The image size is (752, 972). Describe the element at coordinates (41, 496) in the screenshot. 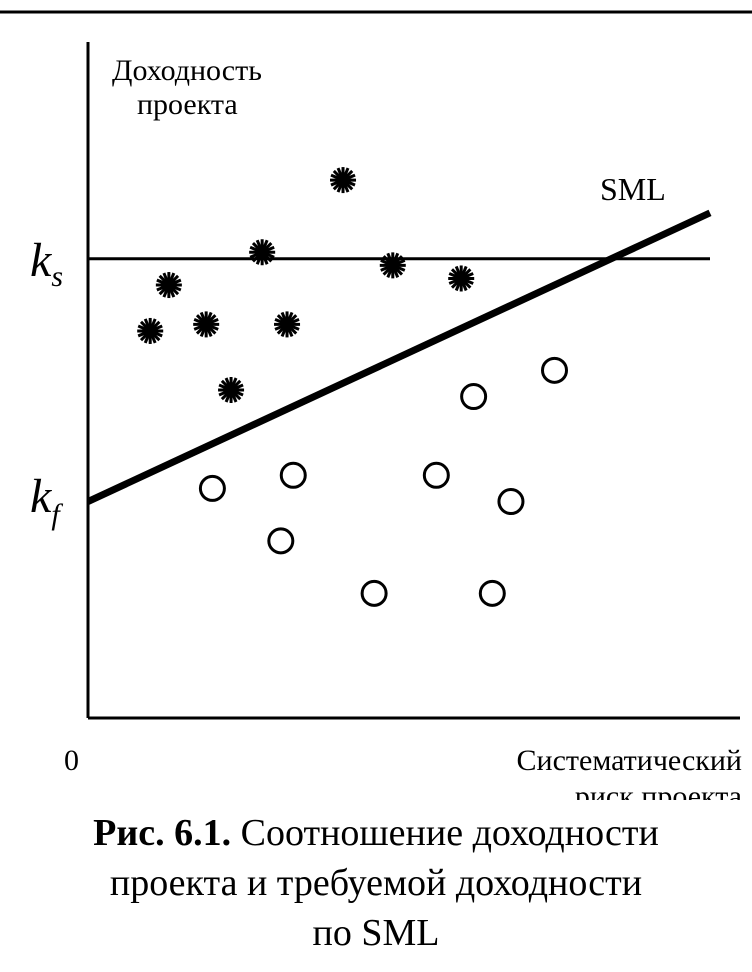

I see `tick-label-kf-base: k` at that location.